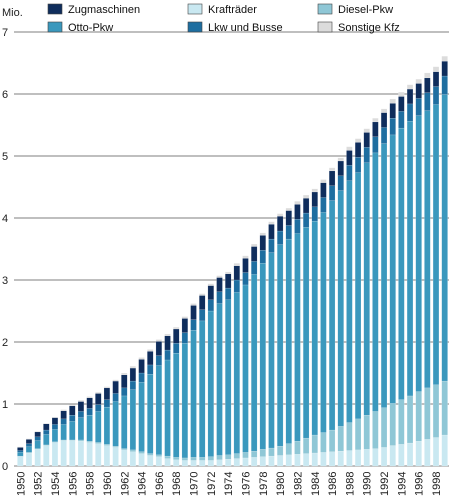 Image resolution: width=450 pixels, height=498 pixels. I want to click on legend-label: Krafträder, so click(232, 10).